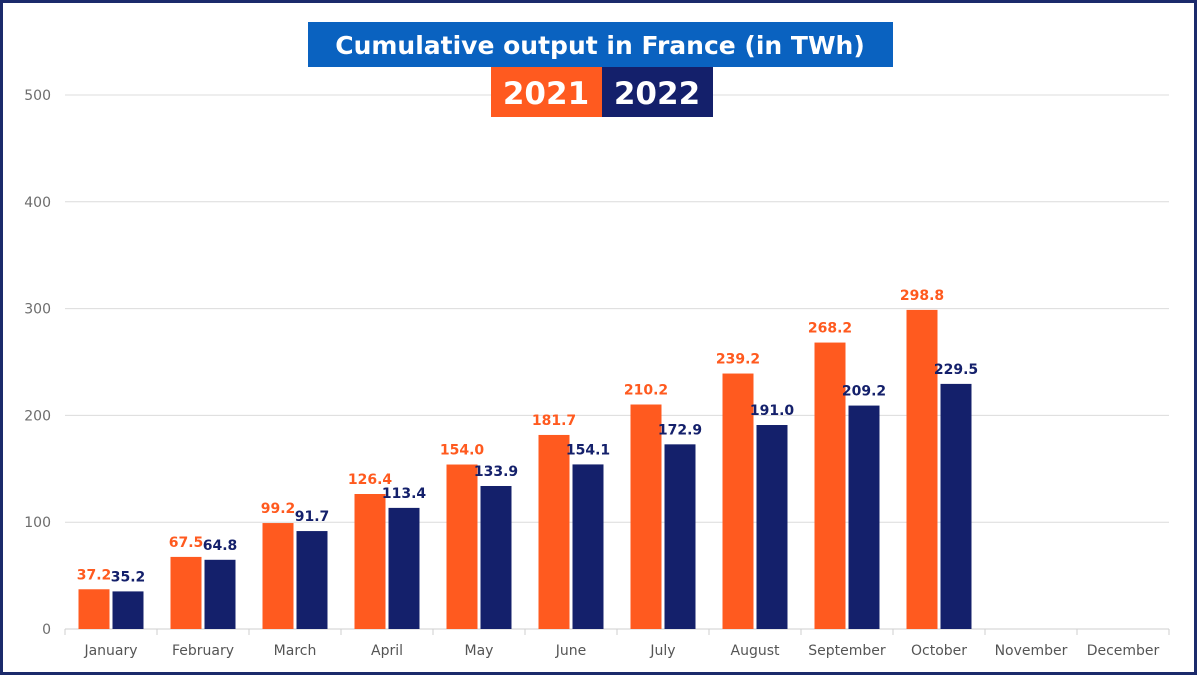 The height and width of the screenshot is (678, 1197). I want to click on bar-2021-august, so click(738, 501).